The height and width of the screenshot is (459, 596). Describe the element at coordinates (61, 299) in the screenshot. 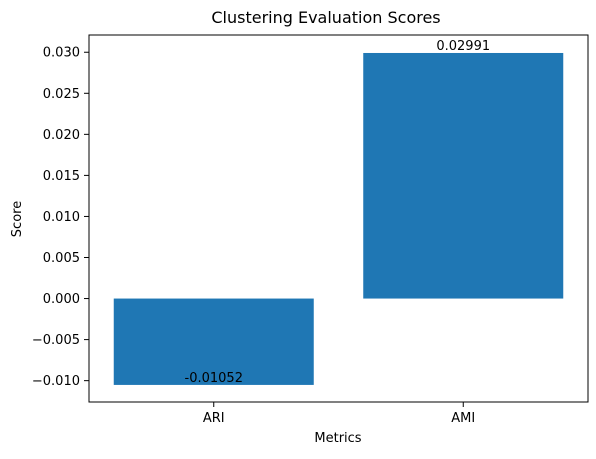

I see `y-tick-label: 0.000` at that location.